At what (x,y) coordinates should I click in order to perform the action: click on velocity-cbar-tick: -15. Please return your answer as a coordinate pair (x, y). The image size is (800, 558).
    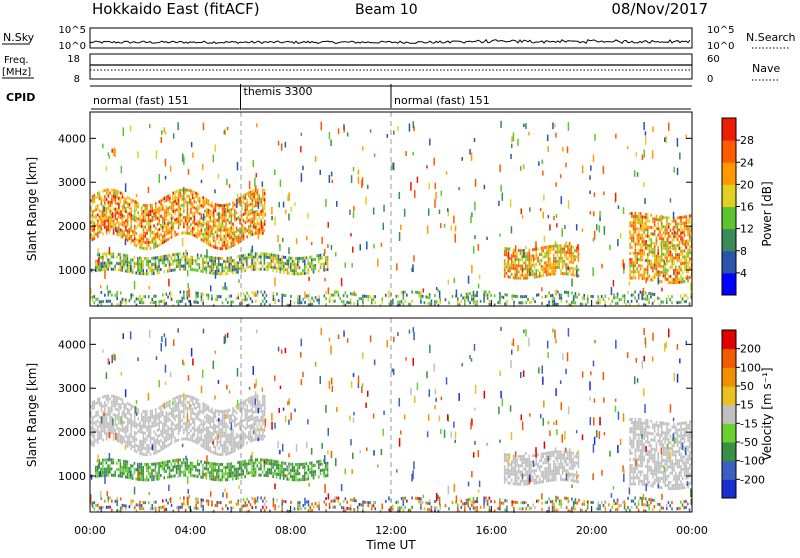
    Looking at the image, I should click on (749, 423).